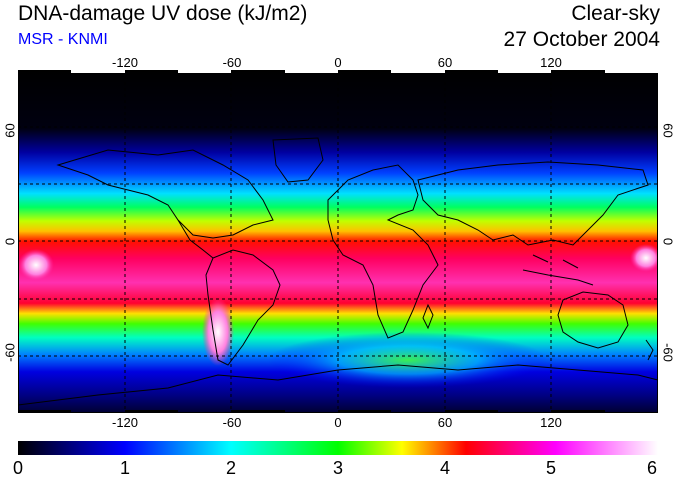  I want to click on map-title: DNA-damage UV dose (kJ/m2), so click(163, 13).